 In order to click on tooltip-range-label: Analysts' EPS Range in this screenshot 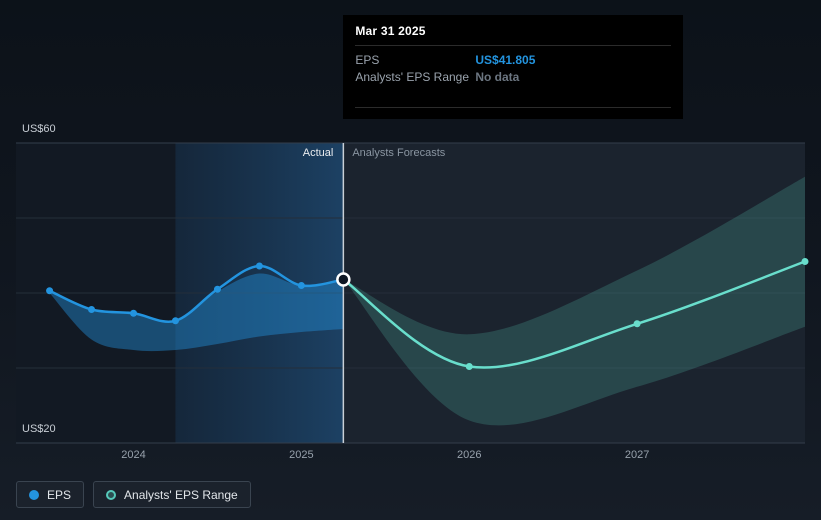, I will do `click(412, 77)`.